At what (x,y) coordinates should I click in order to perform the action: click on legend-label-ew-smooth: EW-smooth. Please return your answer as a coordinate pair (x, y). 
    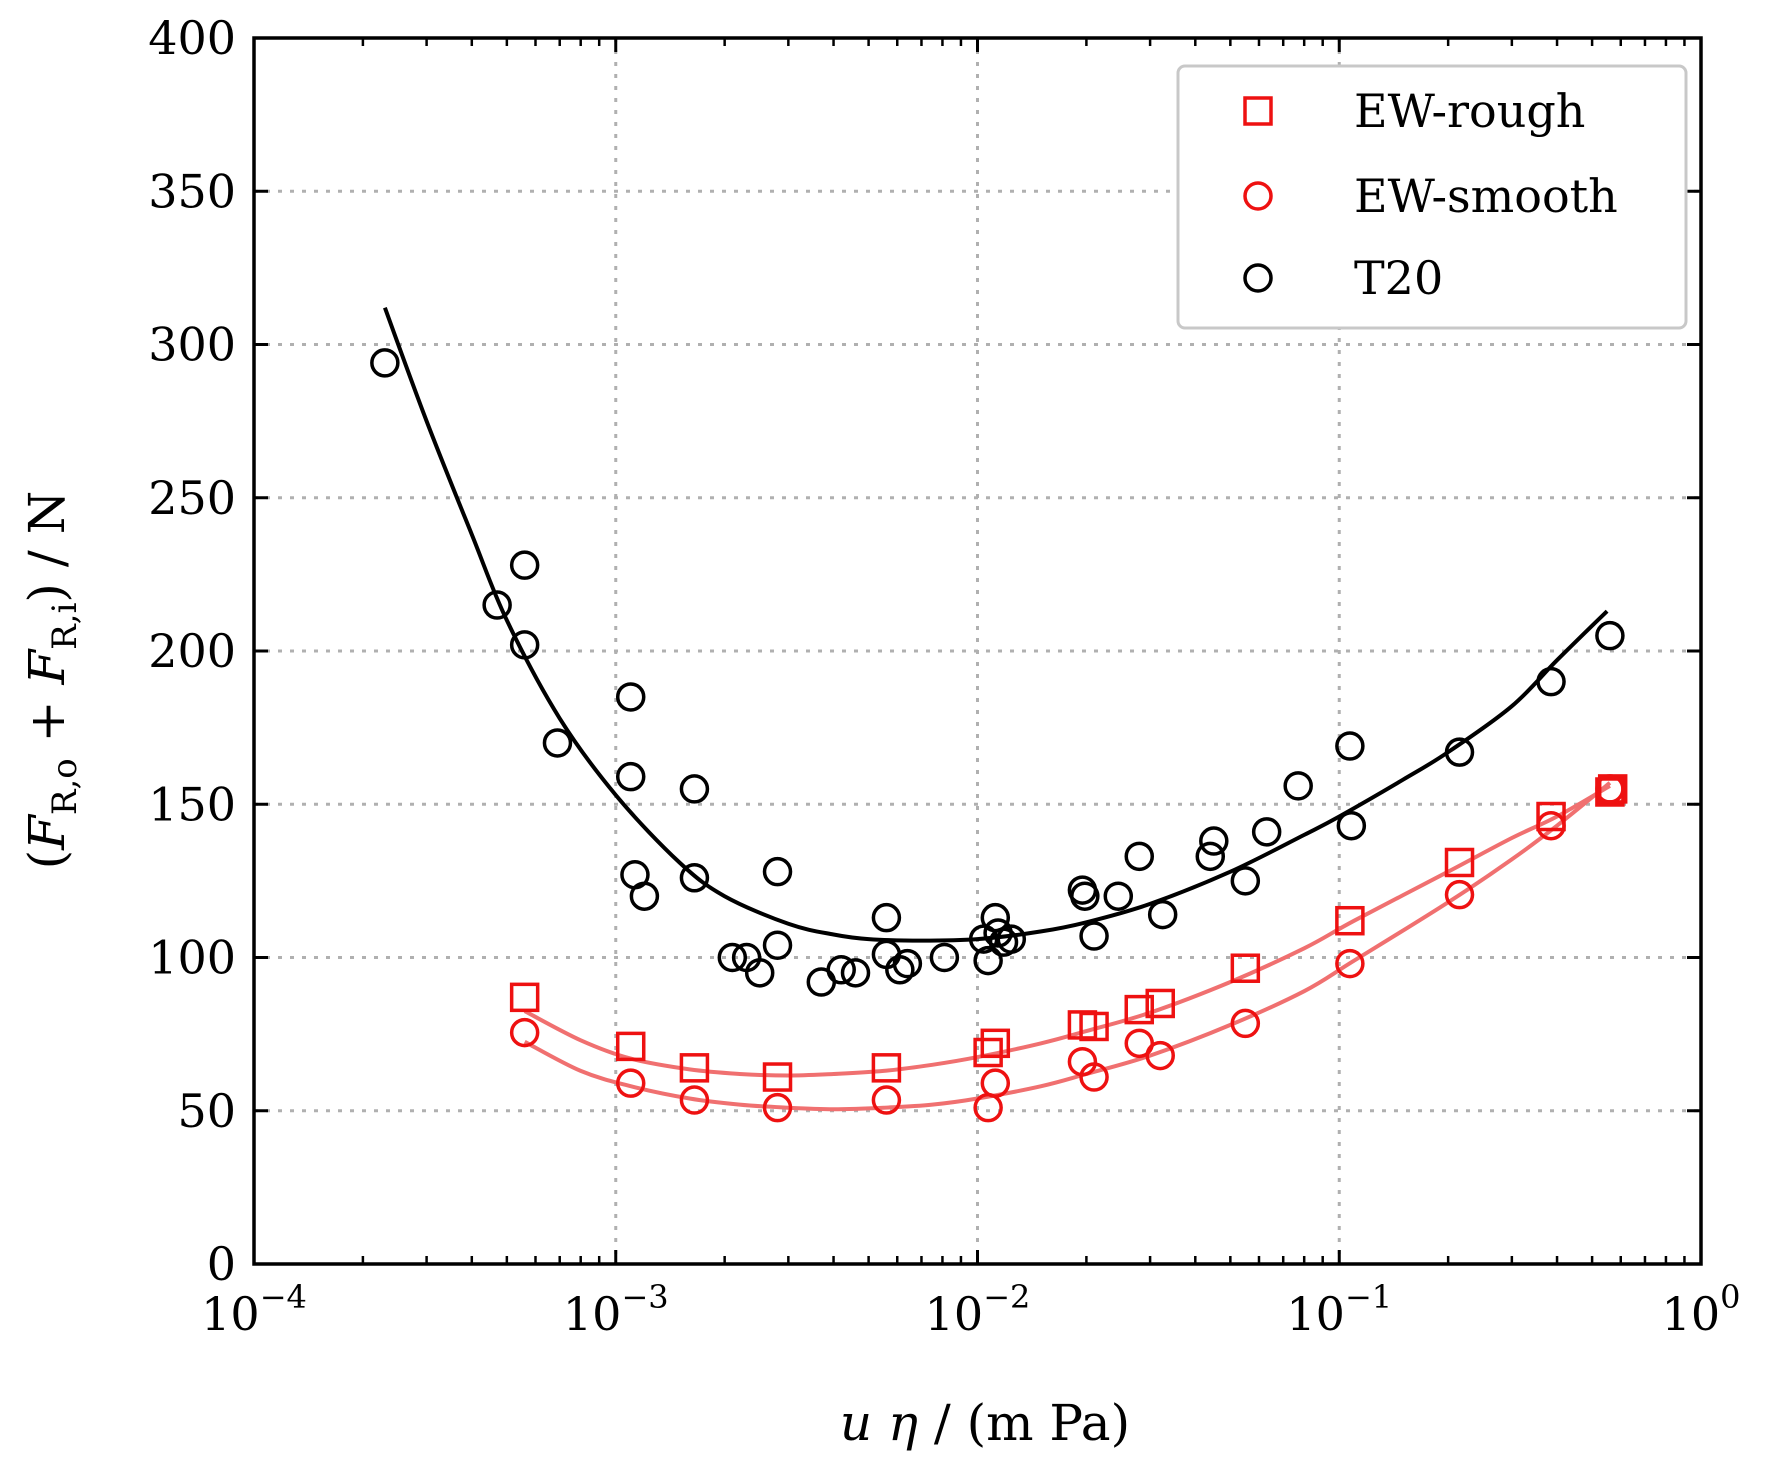
    Looking at the image, I should click on (1486, 196).